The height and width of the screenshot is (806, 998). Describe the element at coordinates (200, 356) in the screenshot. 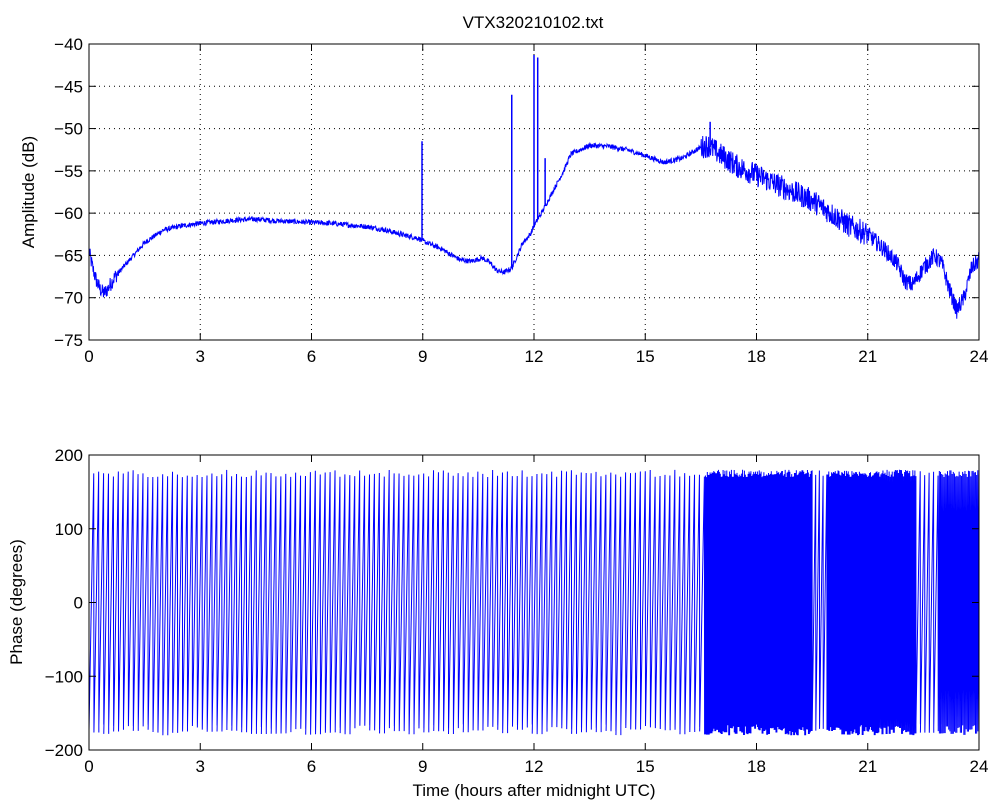

I see `amplitude-x-tick-label: 3` at that location.